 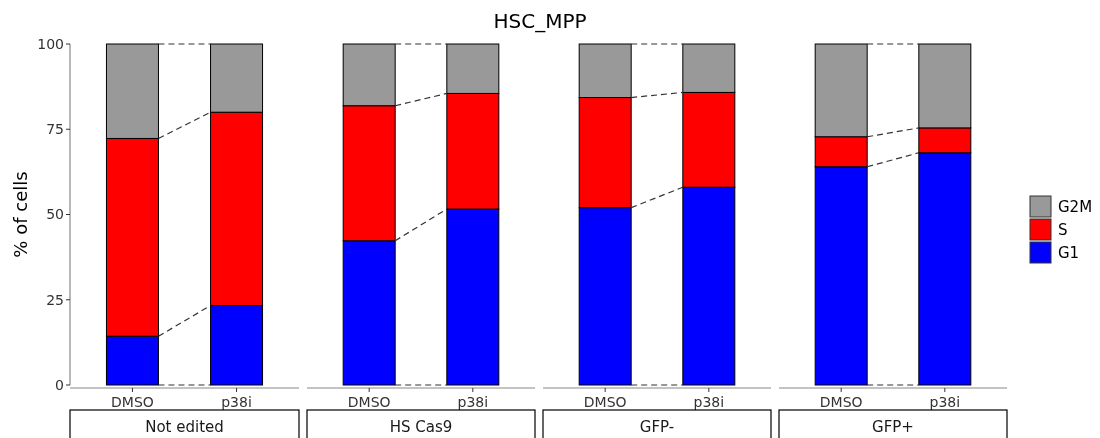 What do you see at coordinates (50, 43) in the screenshot?
I see `y-tick-label: 100` at bounding box center [50, 43].